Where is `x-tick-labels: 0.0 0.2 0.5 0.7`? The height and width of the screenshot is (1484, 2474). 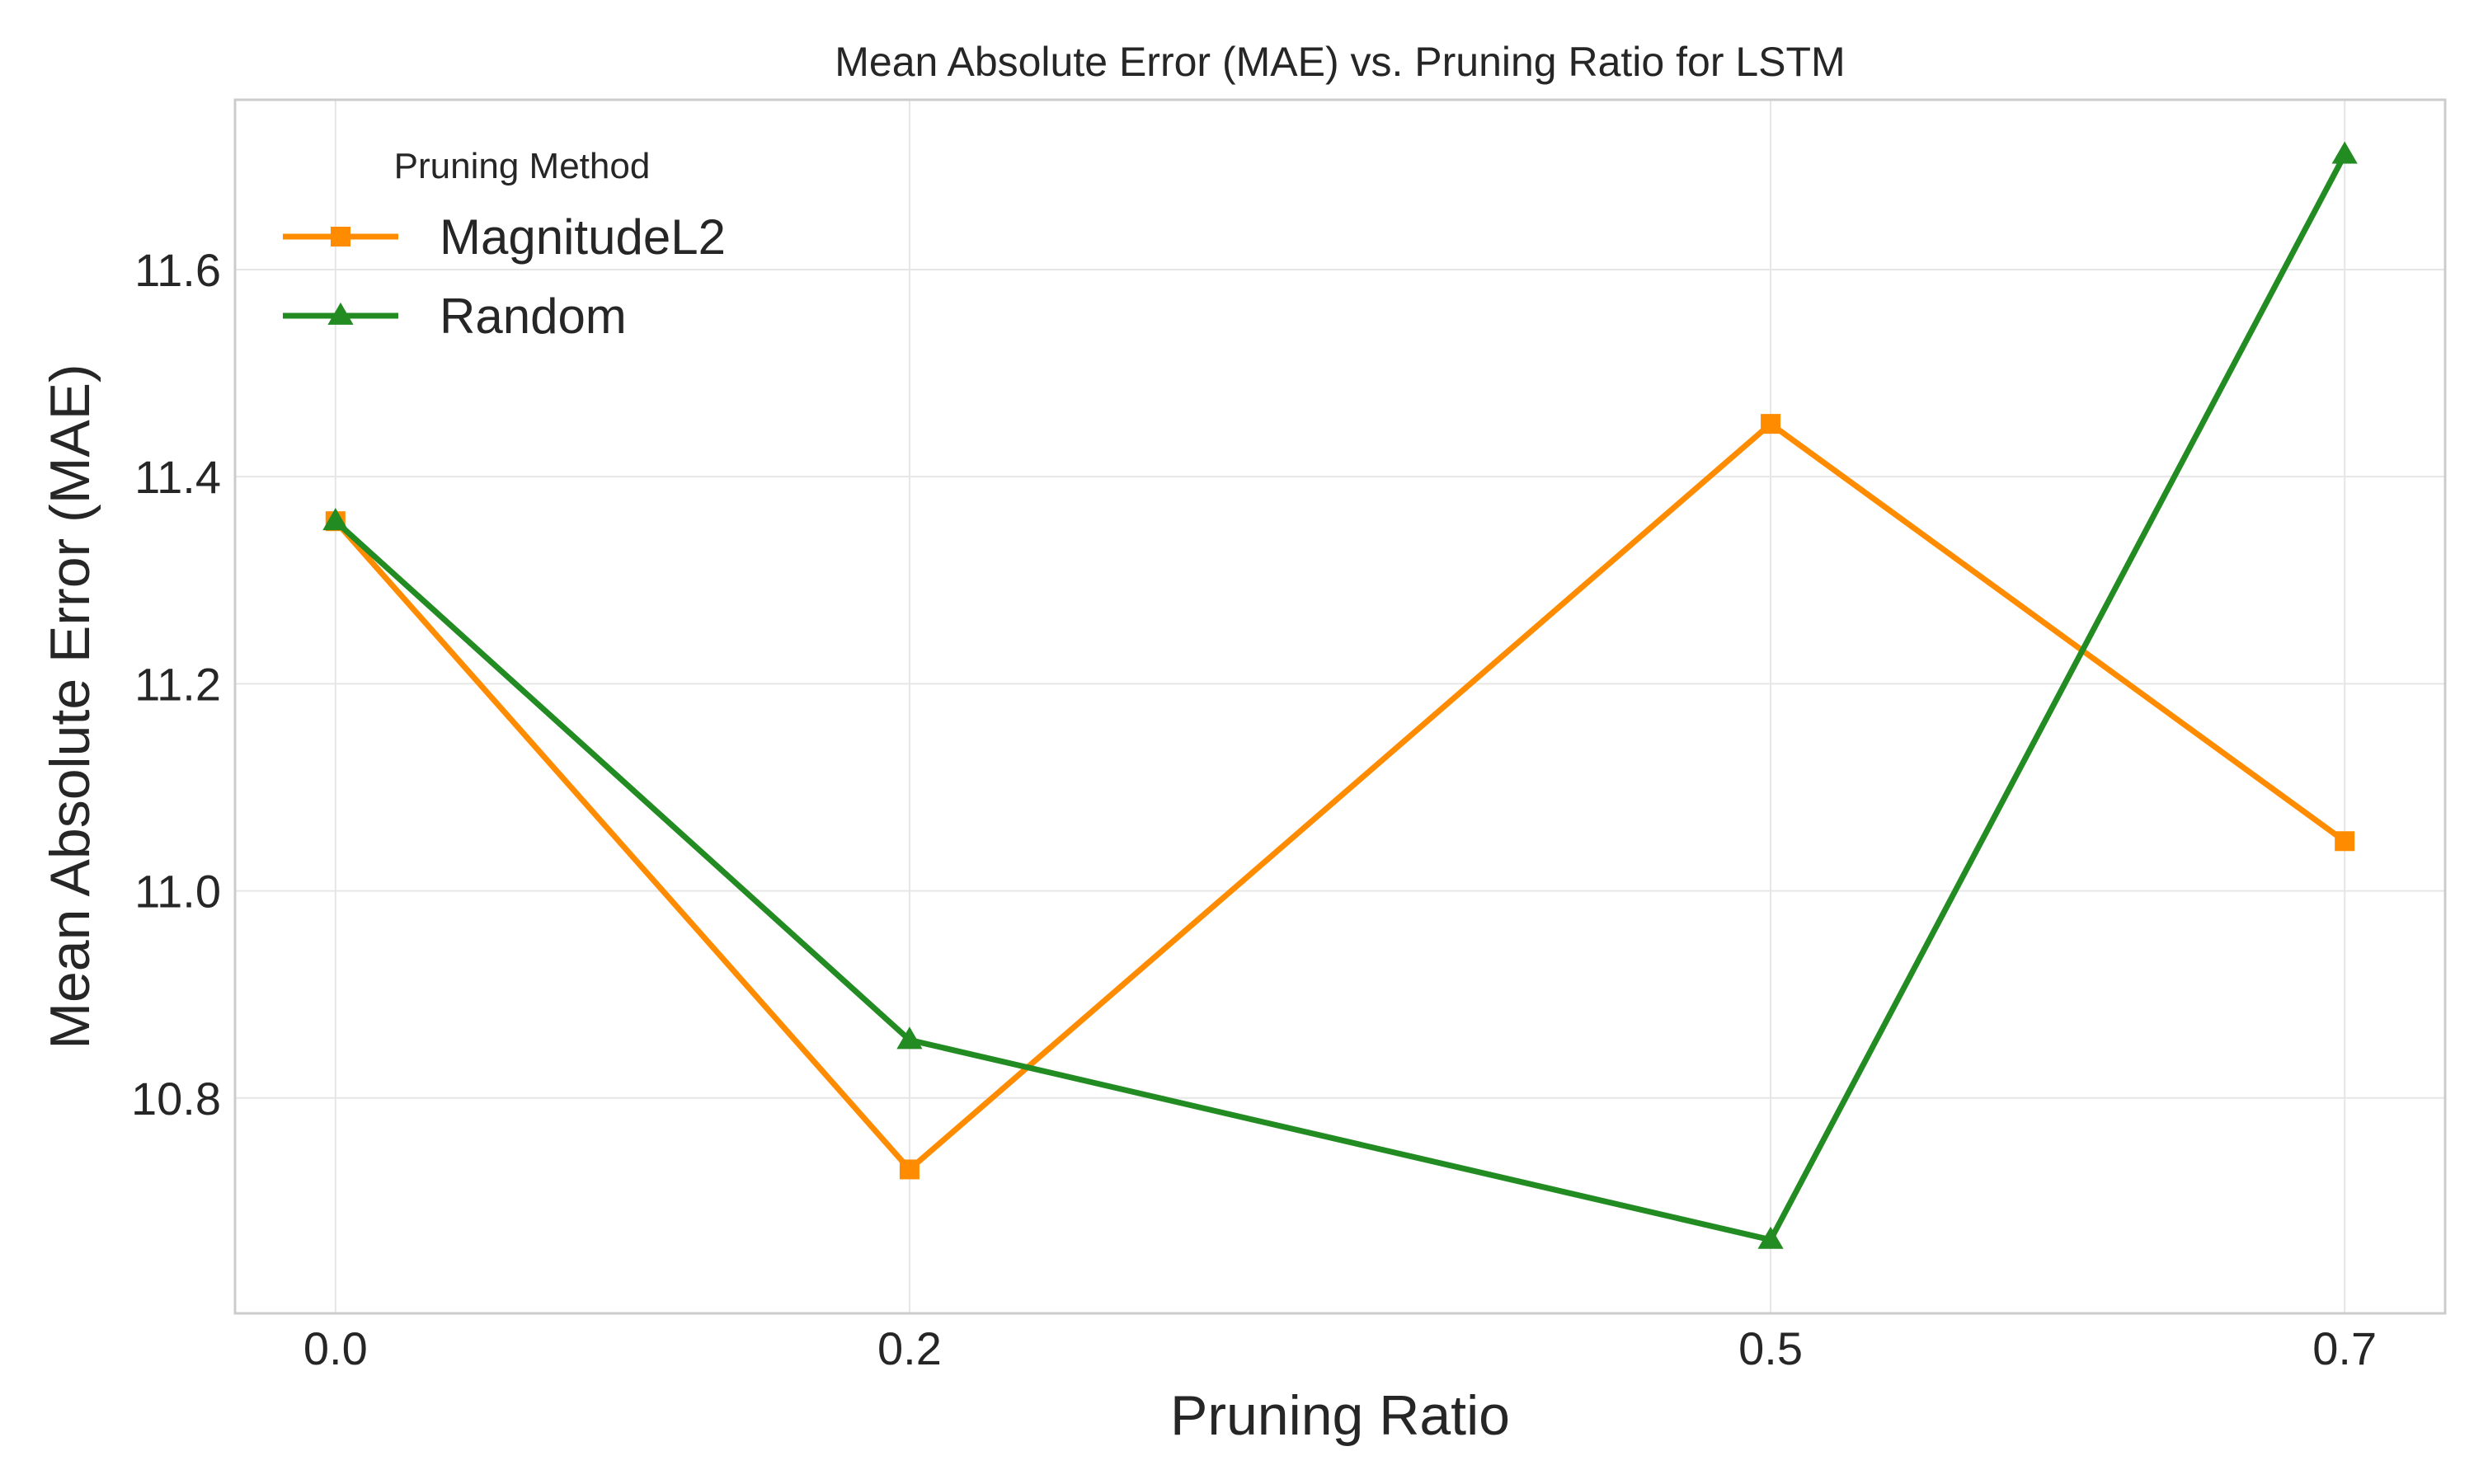
x-tick-labels: 0.0 0.2 0.5 0.7 is located at coordinates (1340, 1348).